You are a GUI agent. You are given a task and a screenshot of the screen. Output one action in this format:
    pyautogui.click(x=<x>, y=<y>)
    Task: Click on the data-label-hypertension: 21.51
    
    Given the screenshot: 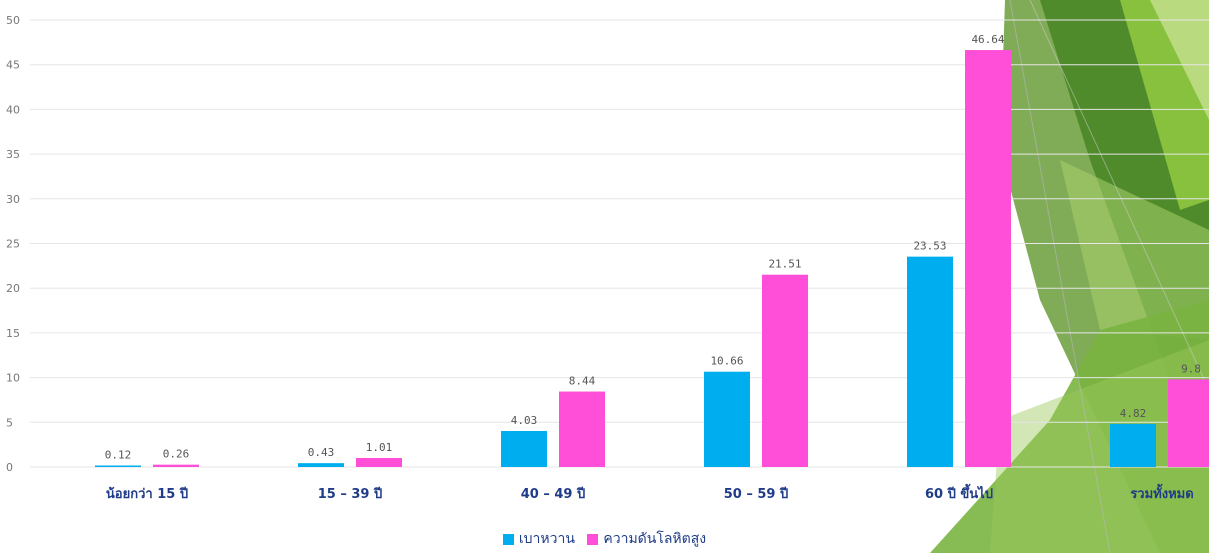 What is the action you would take?
    pyautogui.click(x=784, y=264)
    